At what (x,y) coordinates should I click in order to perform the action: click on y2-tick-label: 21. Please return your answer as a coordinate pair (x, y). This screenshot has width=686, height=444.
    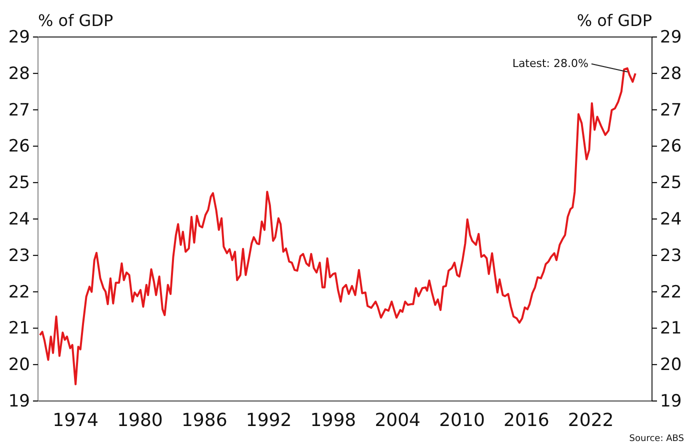
    Looking at the image, I should click on (671, 328).